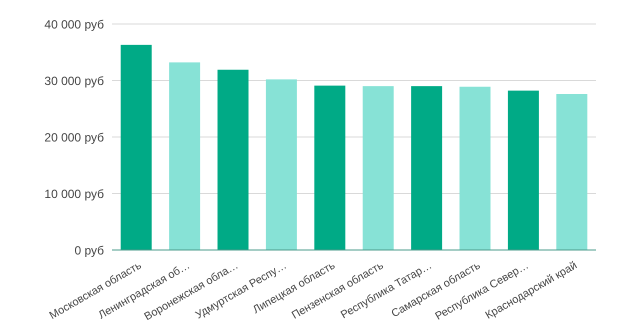  What do you see at coordinates (74, 24) in the screenshot?
I see `y-tick-label: 40 000 руб` at bounding box center [74, 24].